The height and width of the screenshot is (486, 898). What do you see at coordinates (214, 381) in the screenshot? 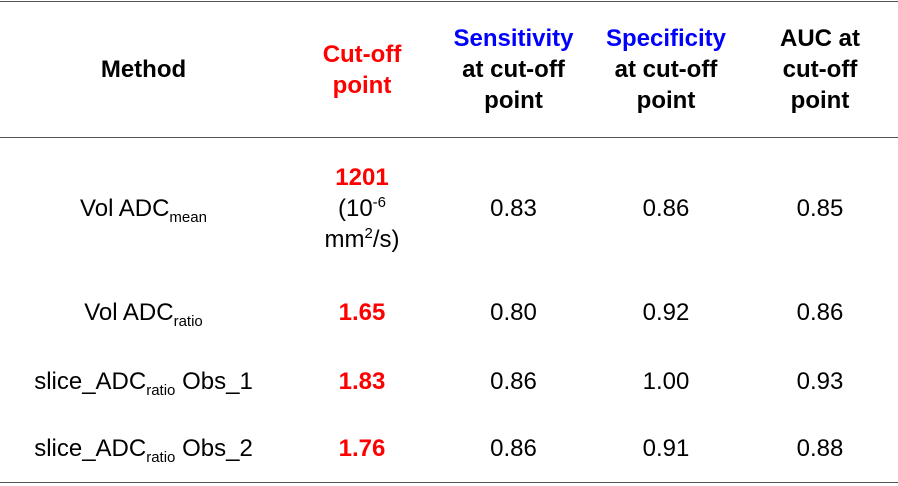
I see `method-suffix: Obs_1` at bounding box center [214, 381].